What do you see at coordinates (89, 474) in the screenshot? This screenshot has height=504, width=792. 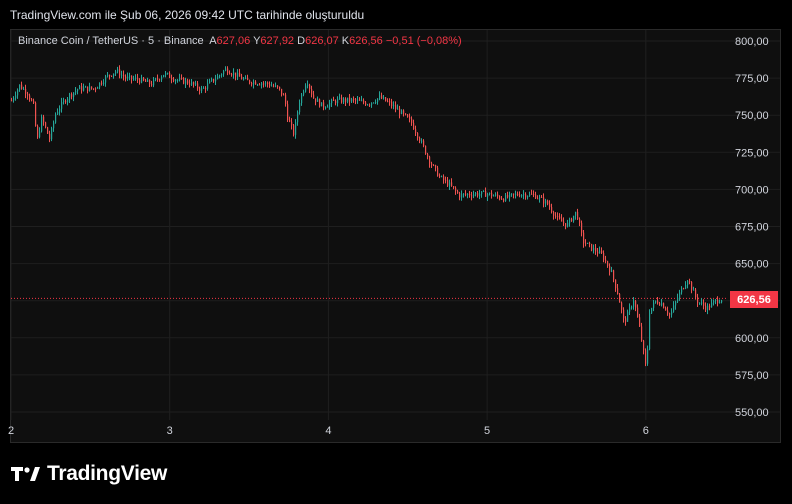 I see `tradingview-logo: TradingView` at bounding box center [89, 474].